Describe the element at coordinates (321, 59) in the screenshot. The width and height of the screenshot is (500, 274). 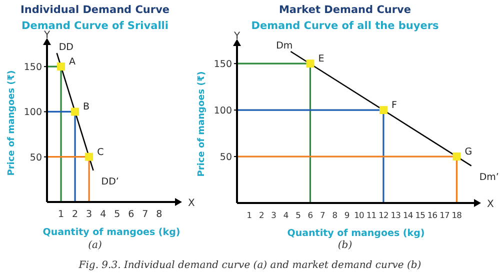
I see `annotation: E` at that location.